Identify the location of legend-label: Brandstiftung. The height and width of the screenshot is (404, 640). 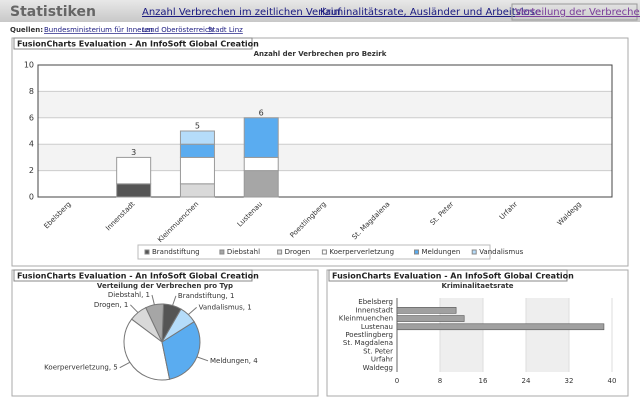
(176, 252).